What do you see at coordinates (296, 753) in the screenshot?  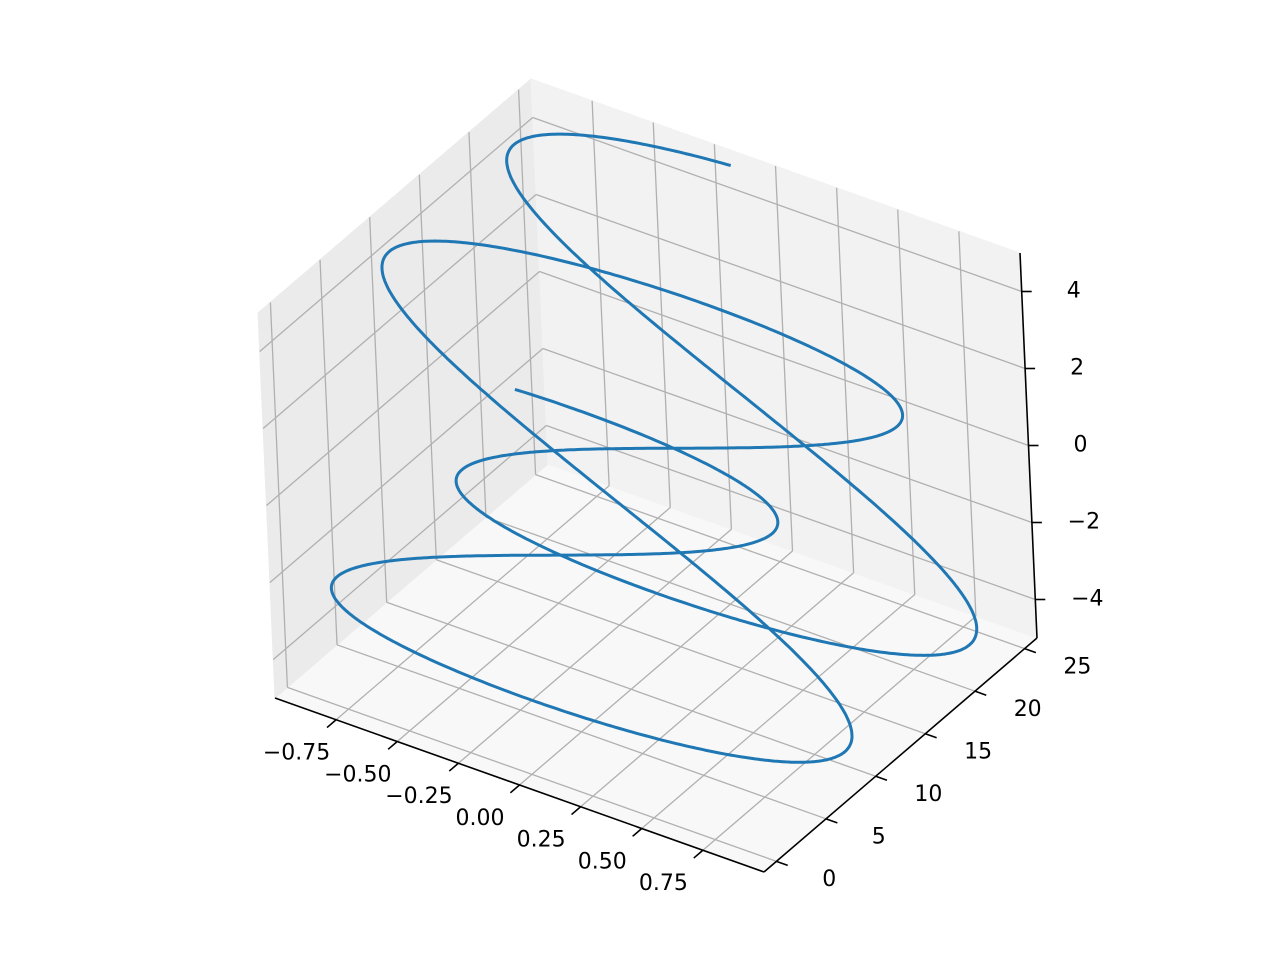 I see `tick-label: −0.75` at bounding box center [296, 753].